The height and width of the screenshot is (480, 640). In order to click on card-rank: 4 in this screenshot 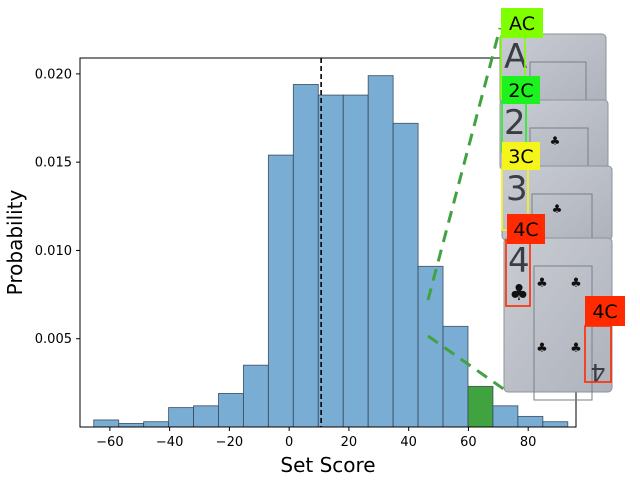, I will do `click(519, 261)`.